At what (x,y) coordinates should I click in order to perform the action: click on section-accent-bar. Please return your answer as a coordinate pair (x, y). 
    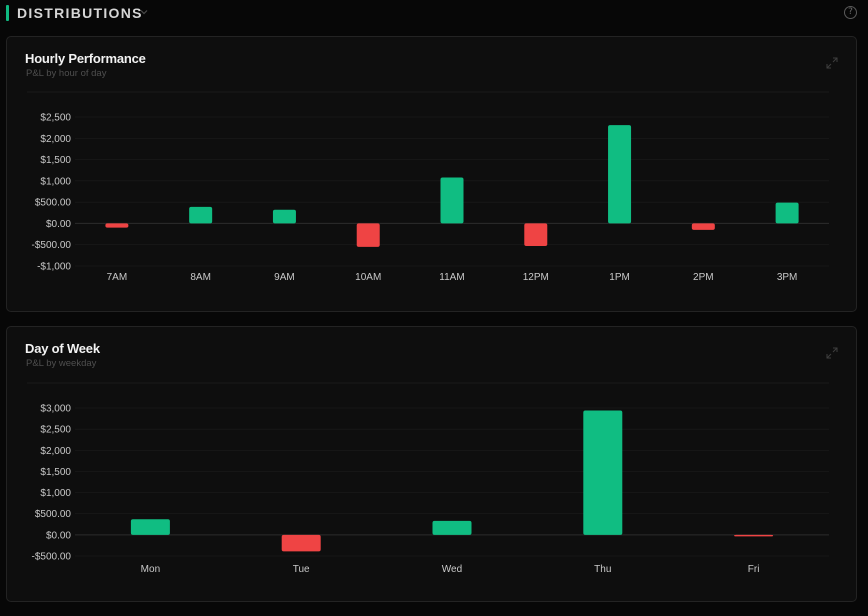
    Looking at the image, I should click on (7, 13).